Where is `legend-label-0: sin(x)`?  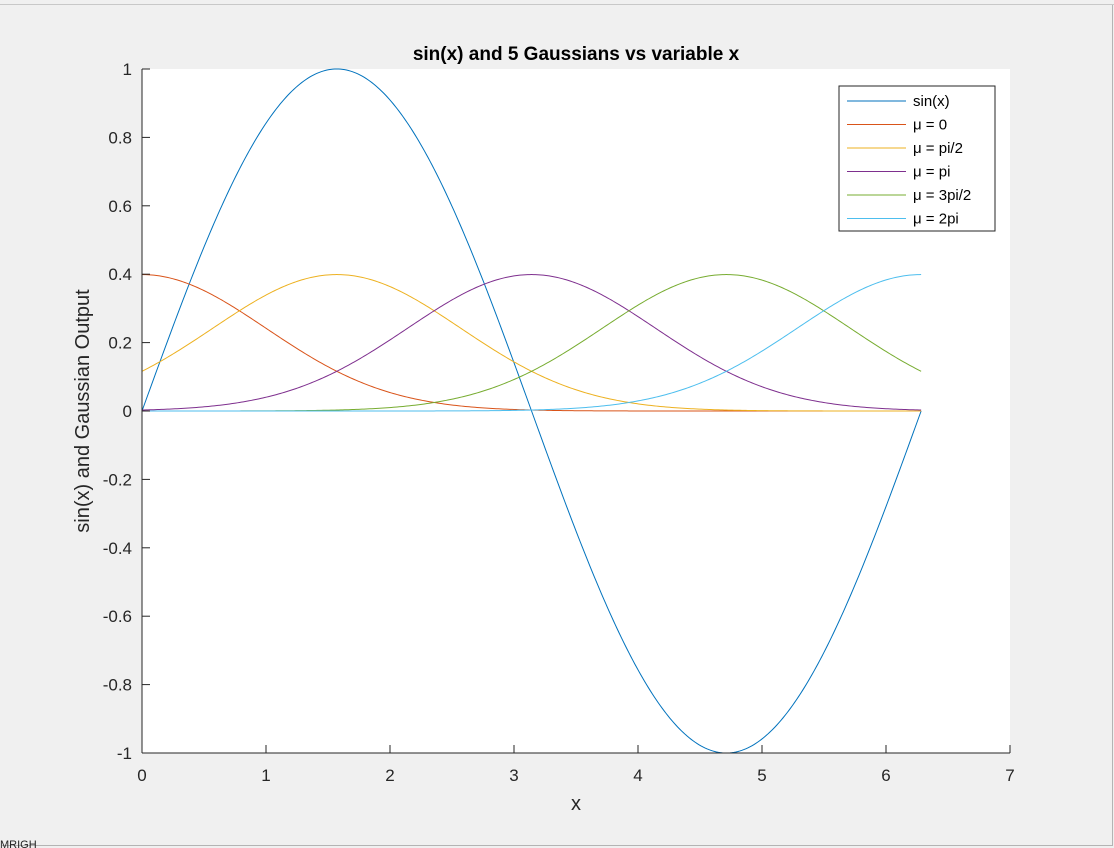 legend-label-0: sin(x) is located at coordinates (931, 101).